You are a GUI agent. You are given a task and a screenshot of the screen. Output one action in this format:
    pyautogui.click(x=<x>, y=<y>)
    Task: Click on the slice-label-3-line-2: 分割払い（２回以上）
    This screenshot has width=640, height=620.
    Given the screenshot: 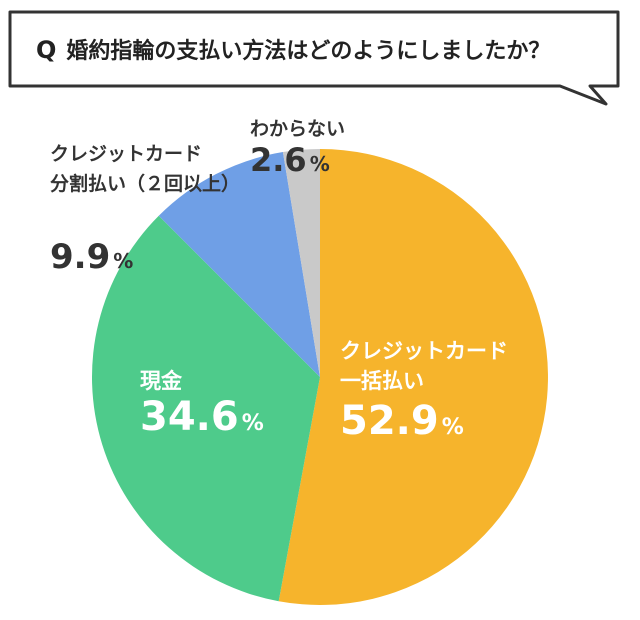 What is the action you would take?
    pyautogui.click(x=145, y=183)
    